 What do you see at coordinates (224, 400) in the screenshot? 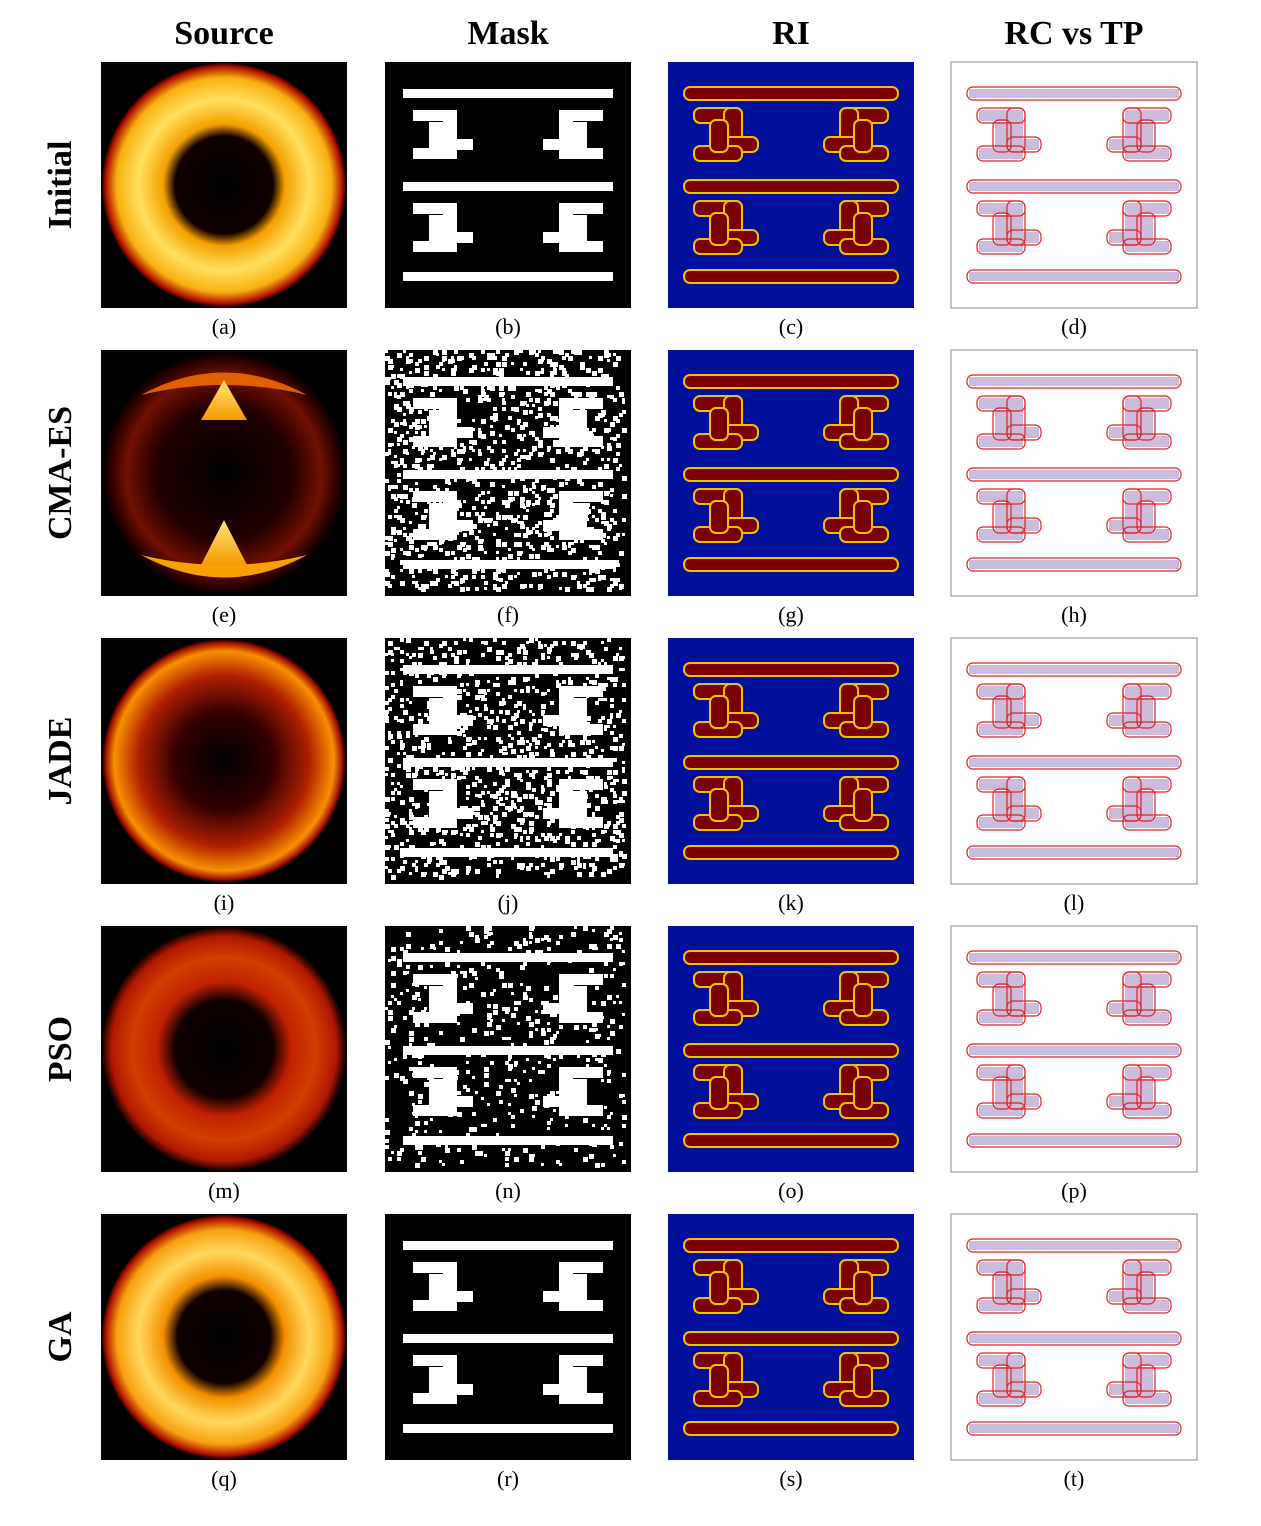
I see `source-blob` at bounding box center [224, 400].